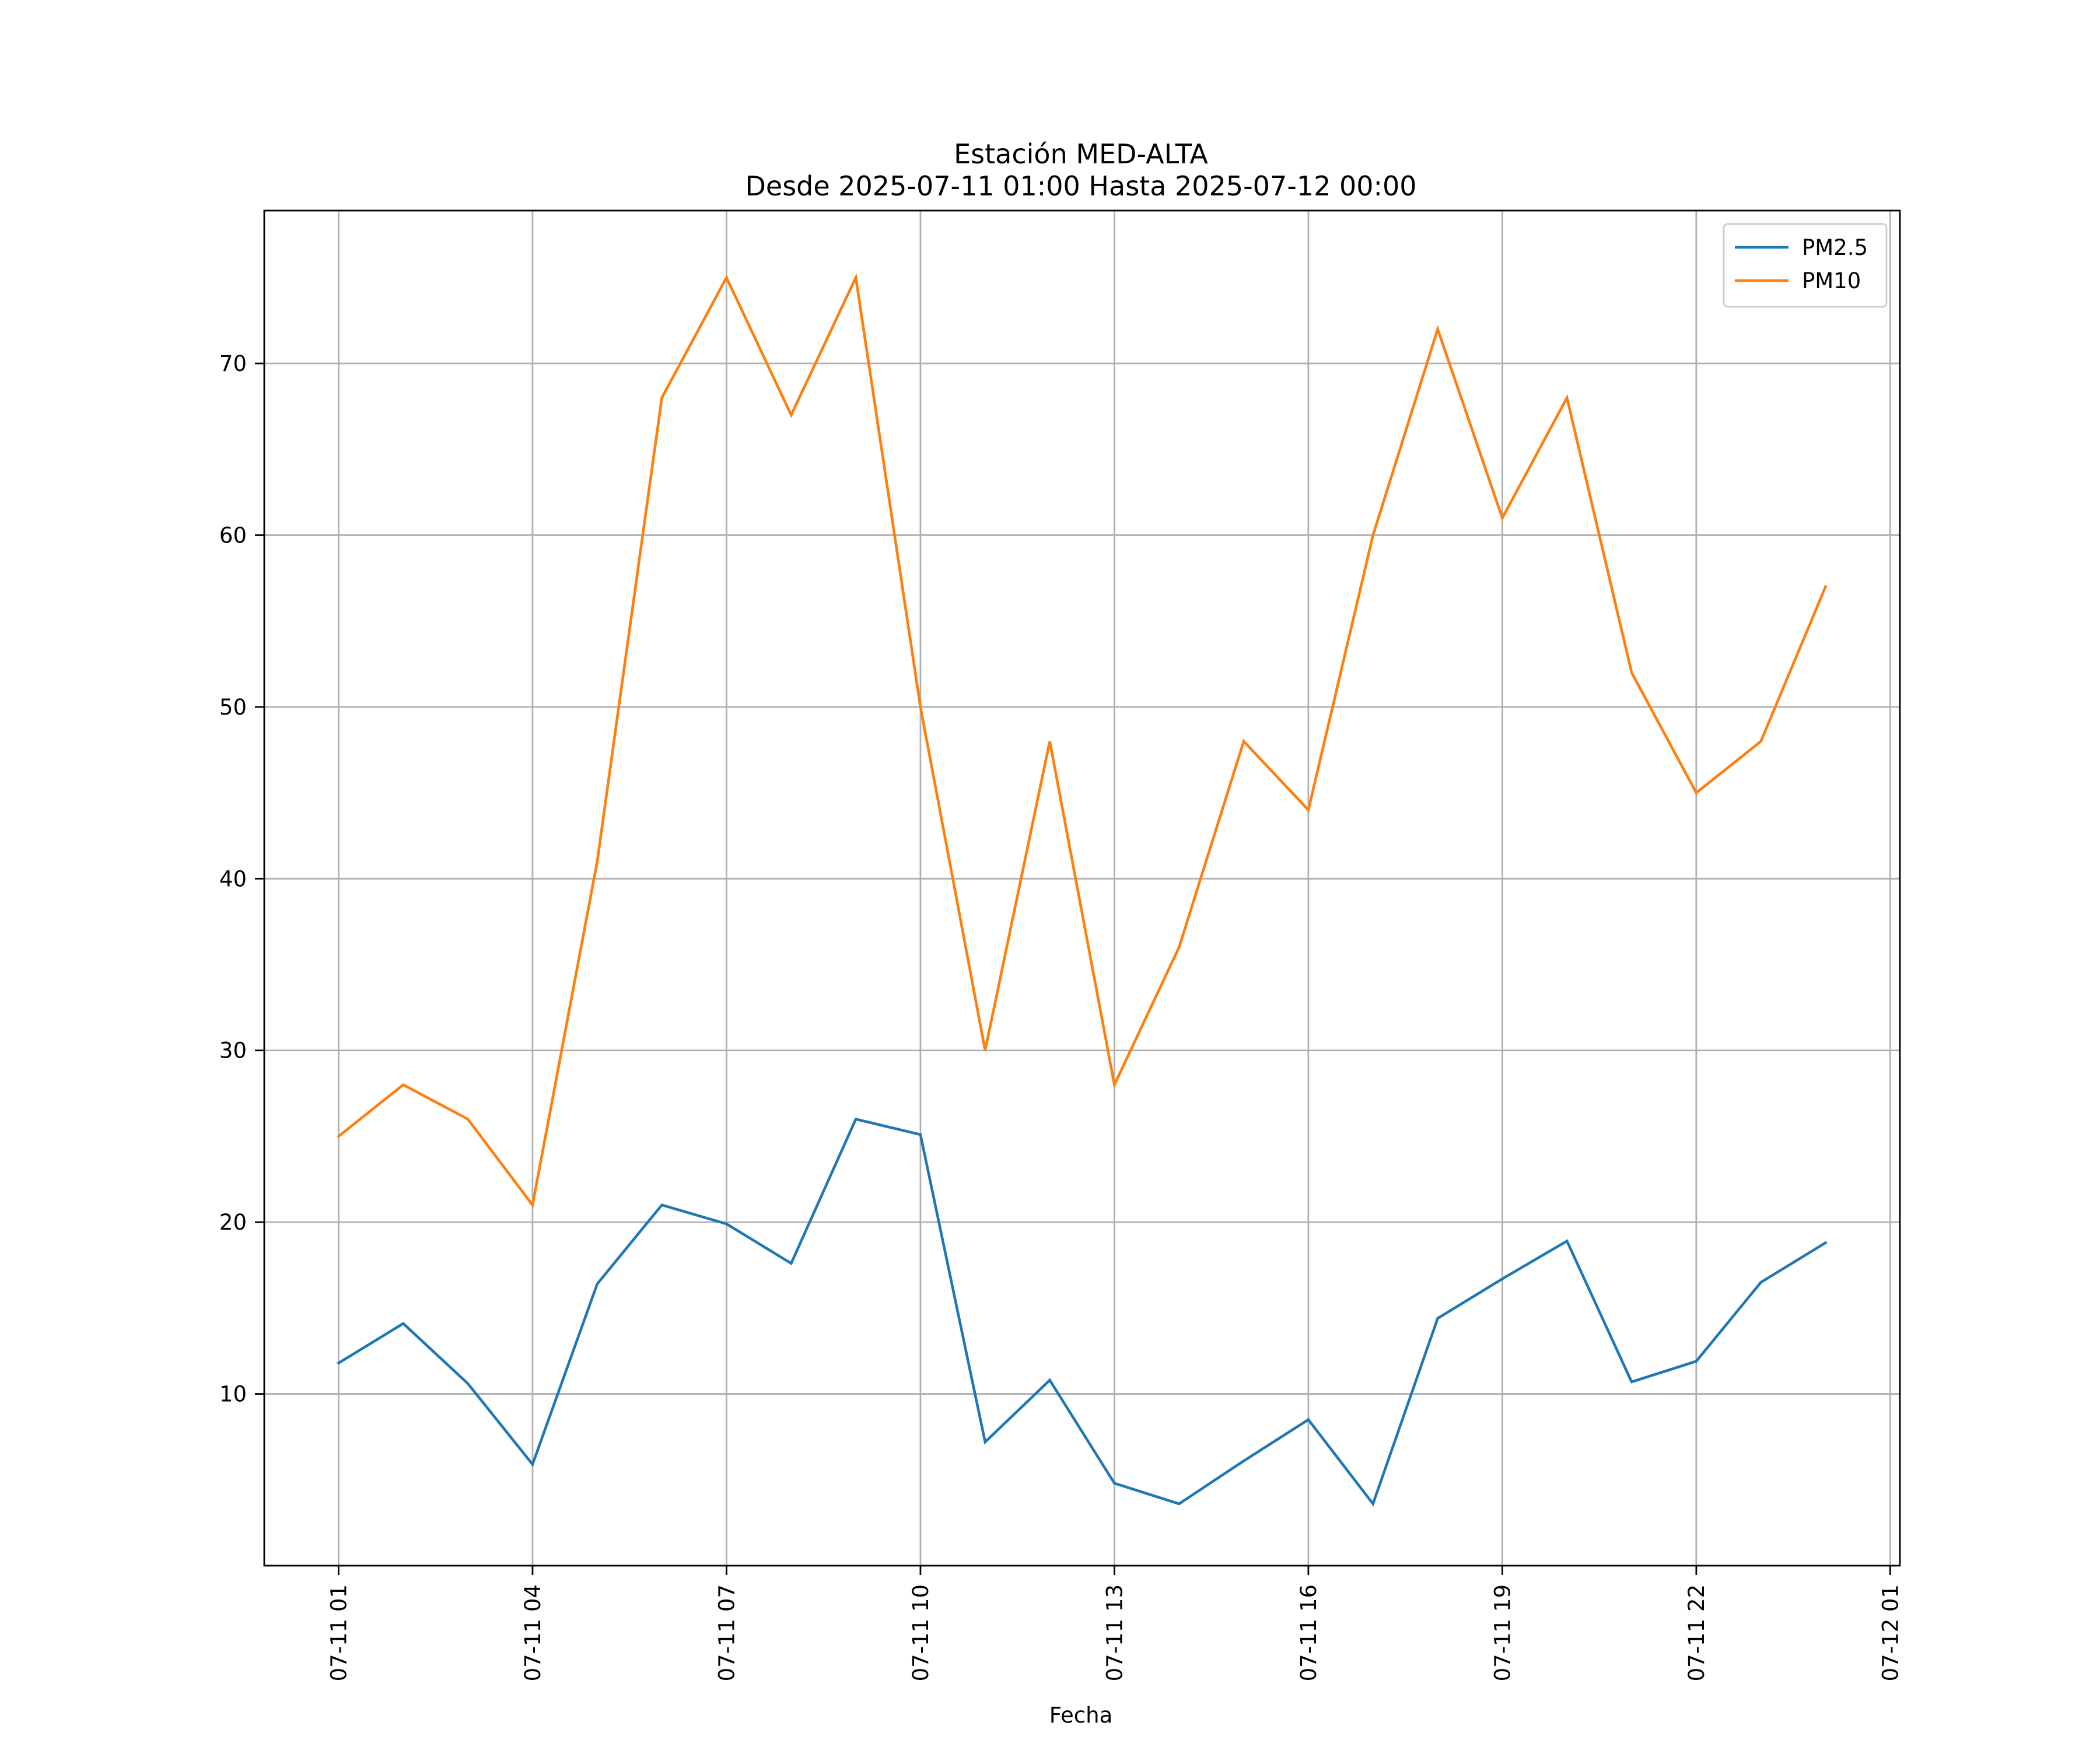  What do you see at coordinates (1835, 247) in the screenshot?
I see `legend-label: PM2.5` at bounding box center [1835, 247].